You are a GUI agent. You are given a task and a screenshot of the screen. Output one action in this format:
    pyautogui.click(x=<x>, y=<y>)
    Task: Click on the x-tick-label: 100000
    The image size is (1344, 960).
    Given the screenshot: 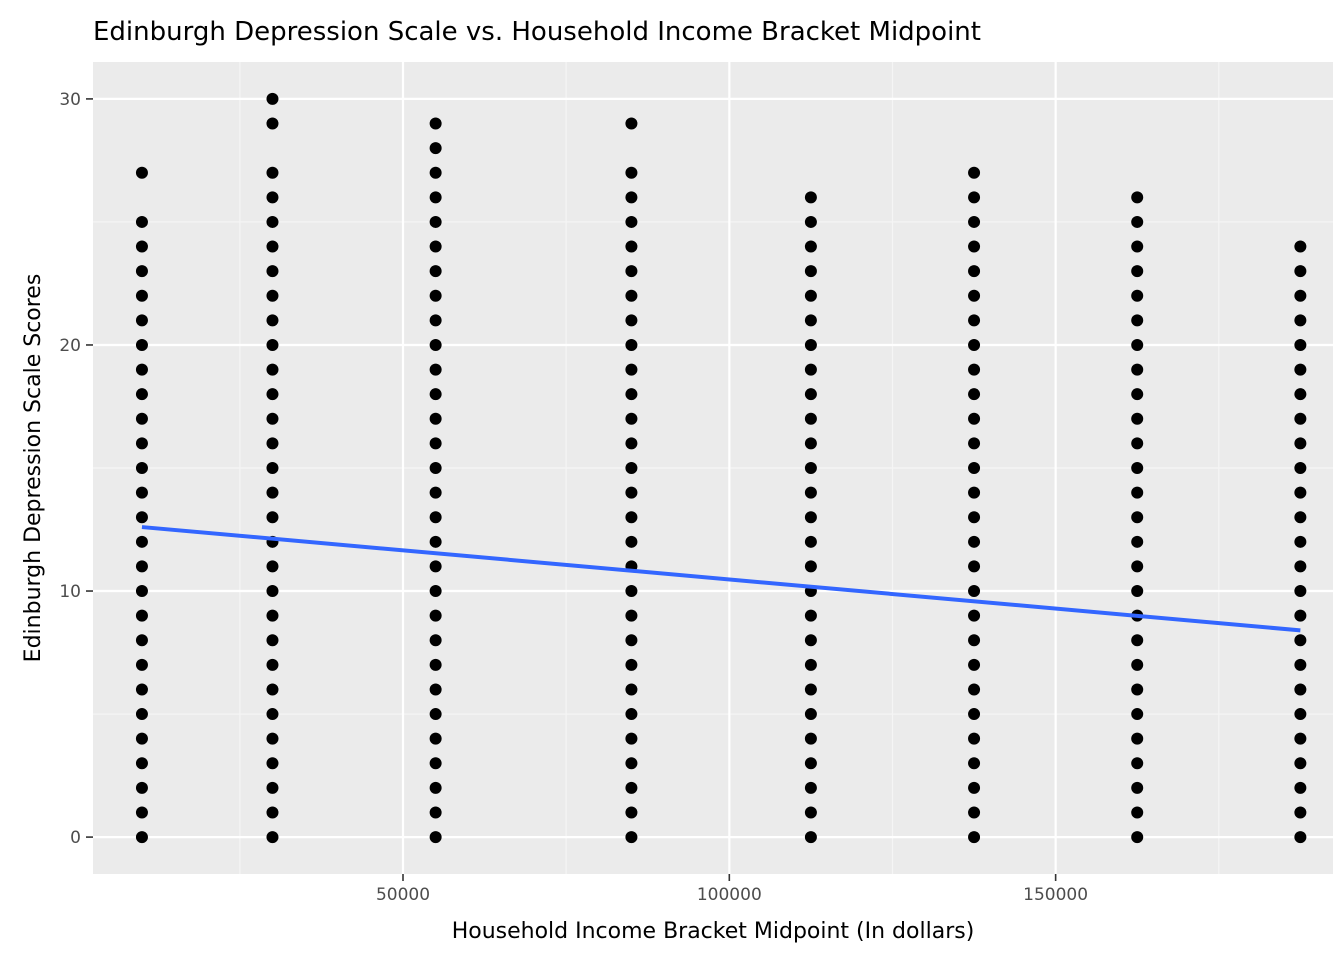 What is the action you would take?
    pyautogui.click(x=729, y=895)
    